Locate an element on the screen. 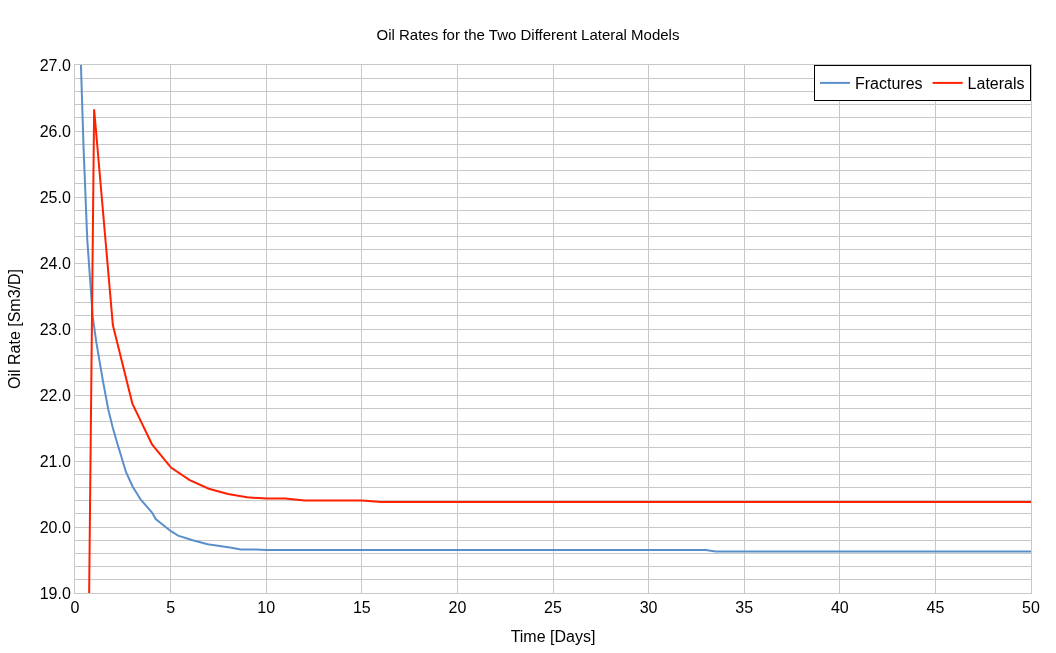 The height and width of the screenshot is (653, 1056). y-tick-label: 24.0 is located at coordinates (55, 263).